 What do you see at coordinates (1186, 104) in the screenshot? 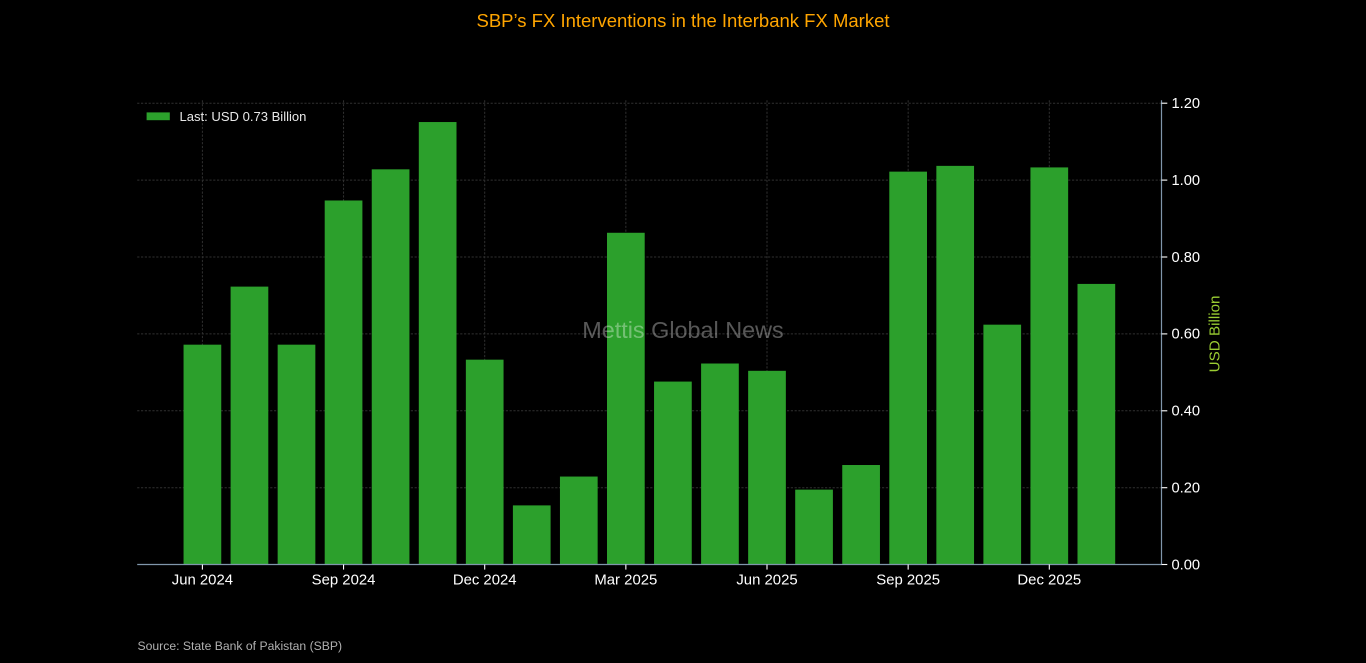
I see `svg-text: 1.20` at bounding box center [1186, 104].